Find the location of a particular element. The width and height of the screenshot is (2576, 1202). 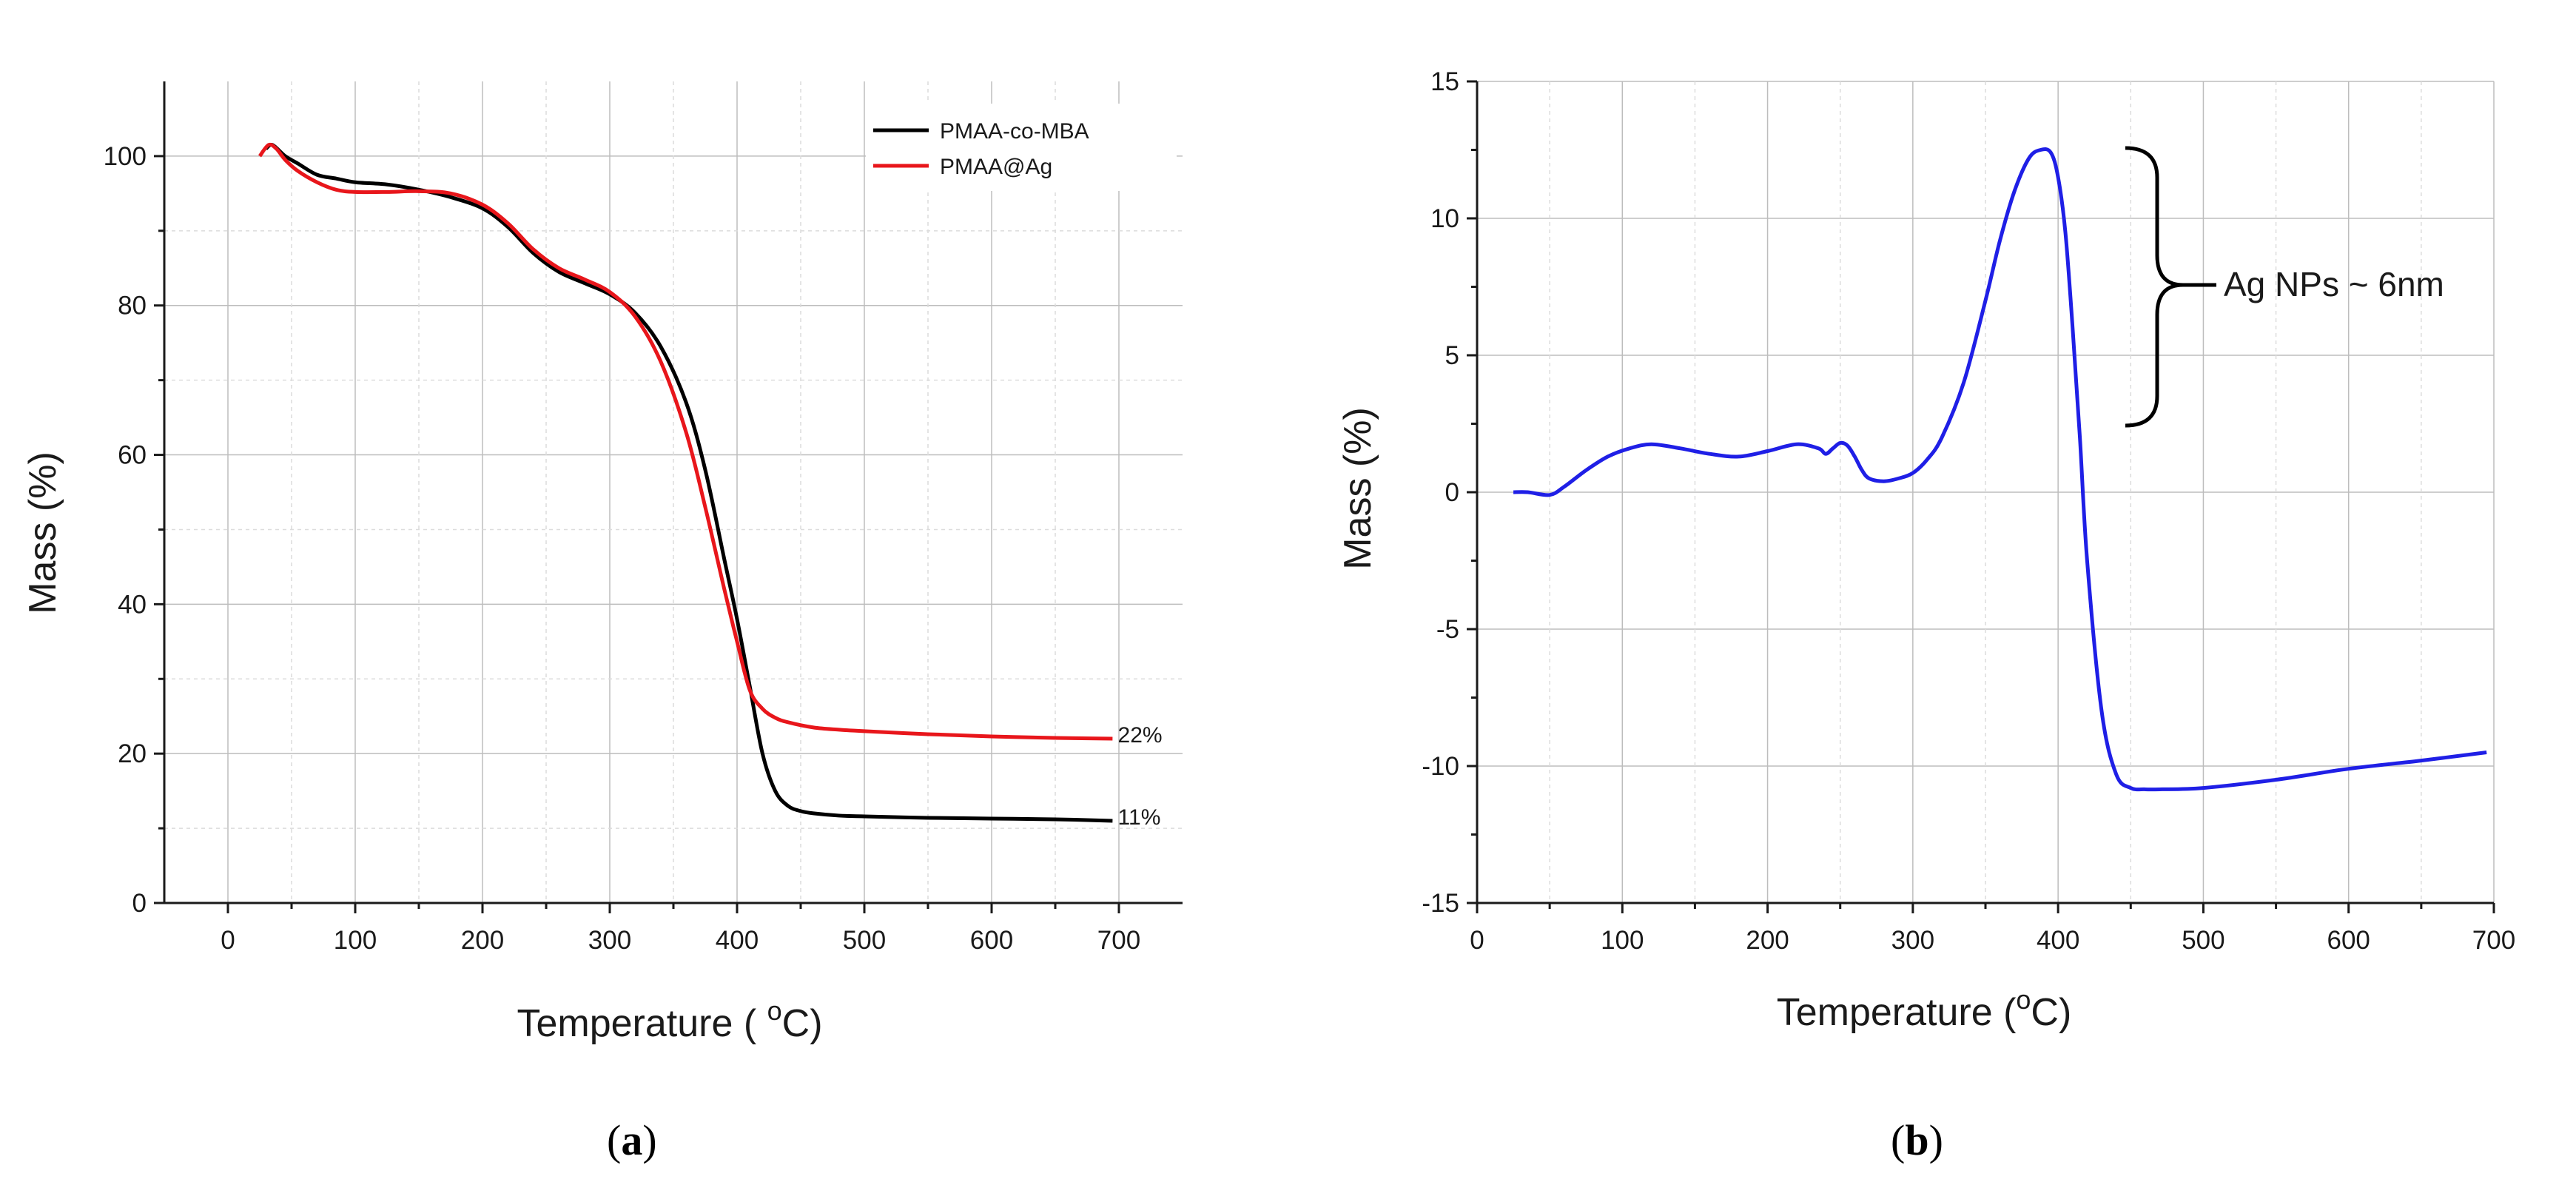

panel-b-y-tick-label: 15 is located at coordinates (1444, 81).